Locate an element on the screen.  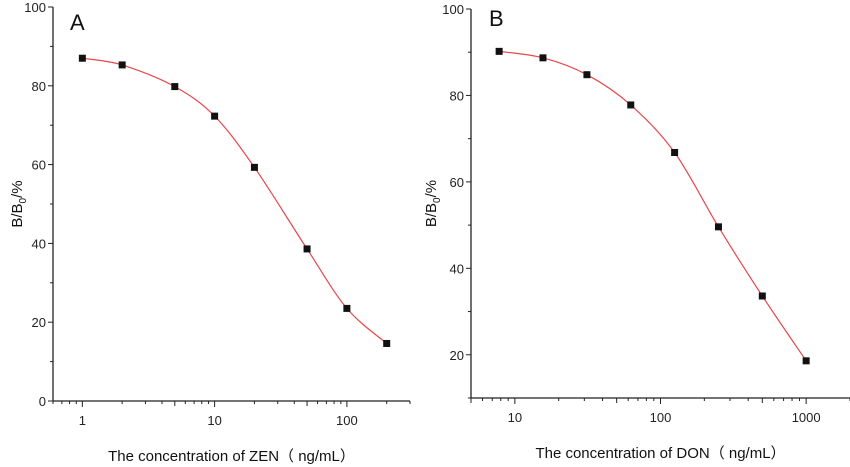
x-axis-label: The concentration of DON（ ng/mL） is located at coordinates (660, 453).